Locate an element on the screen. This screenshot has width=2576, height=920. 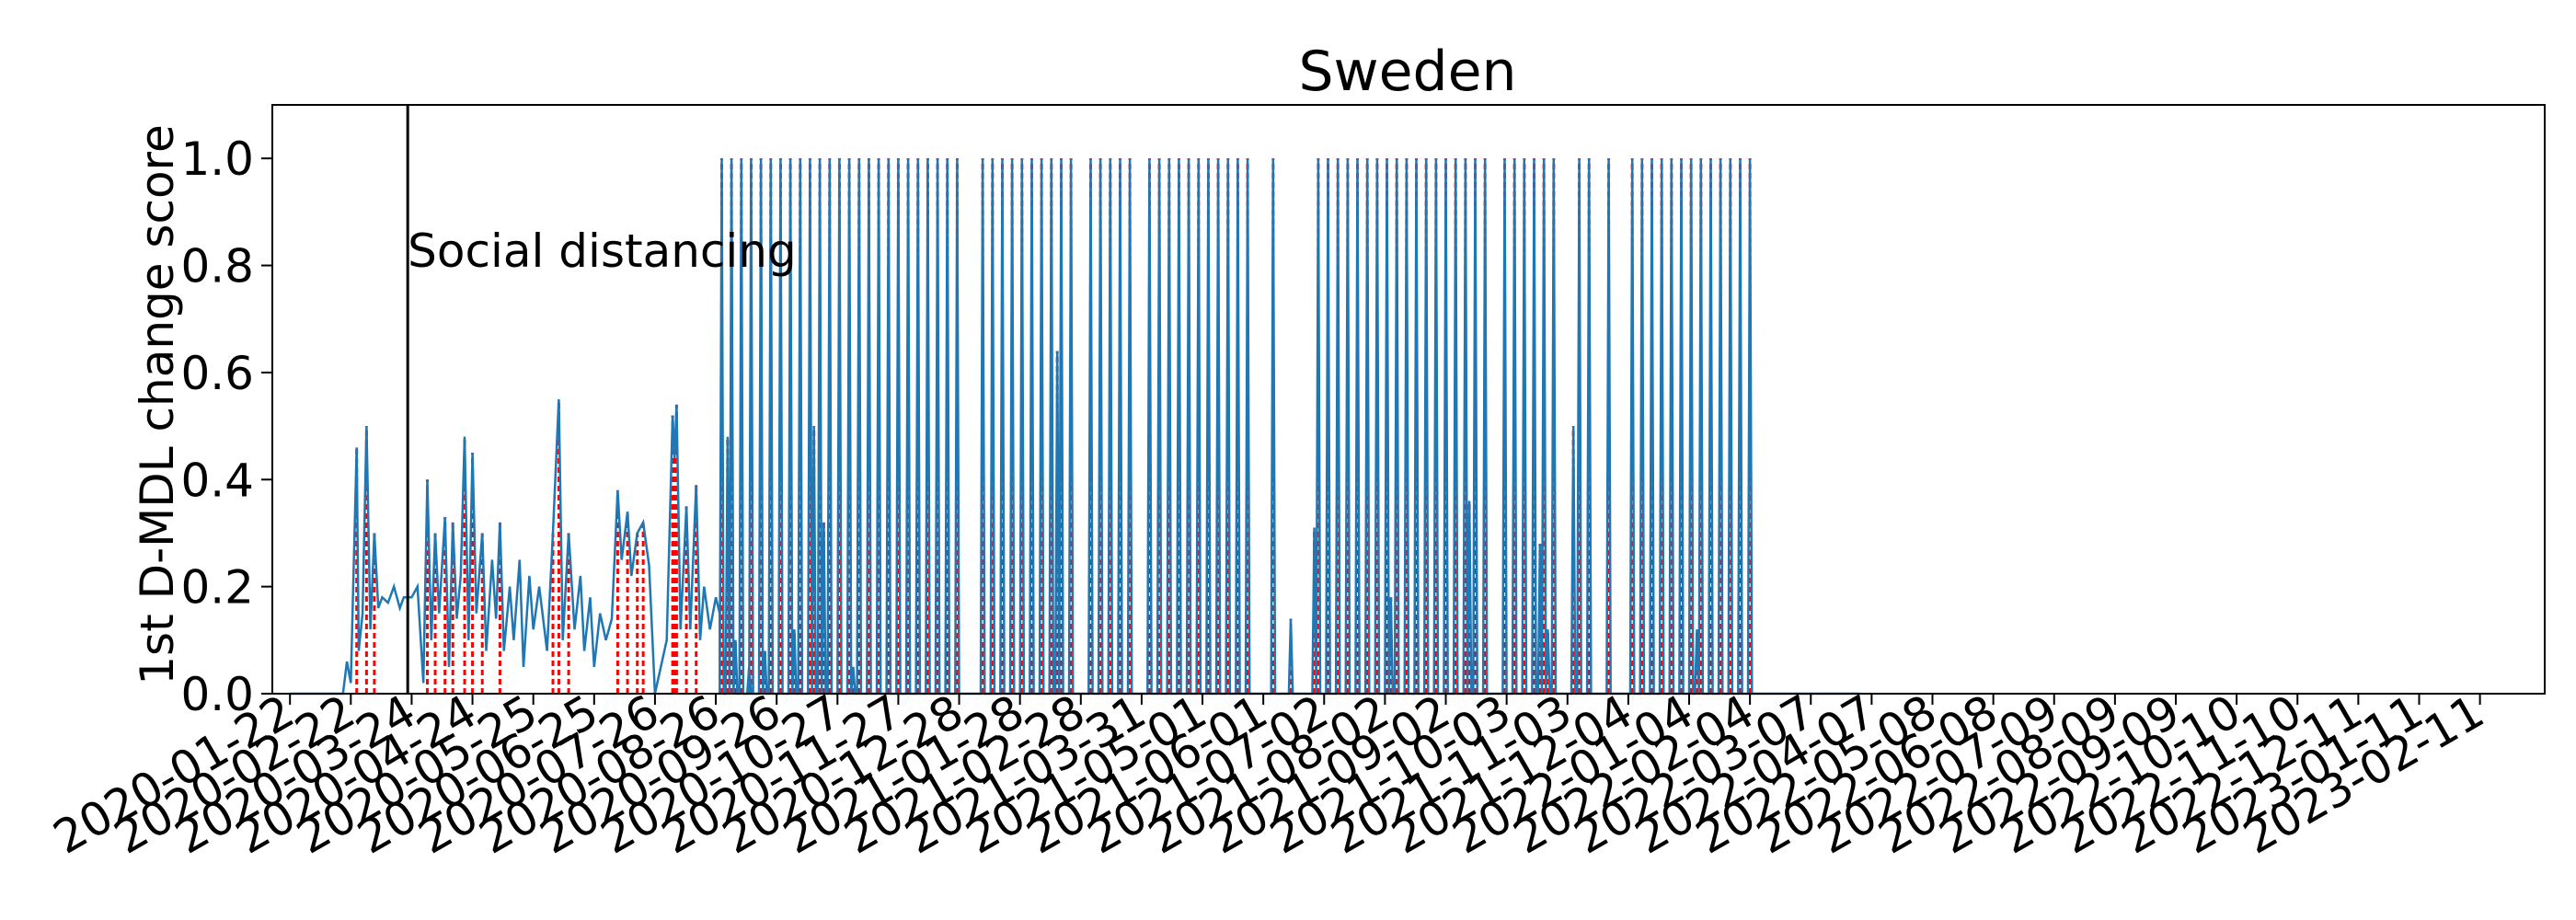
y-tick-label: 0.4 is located at coordinates (217, 480).